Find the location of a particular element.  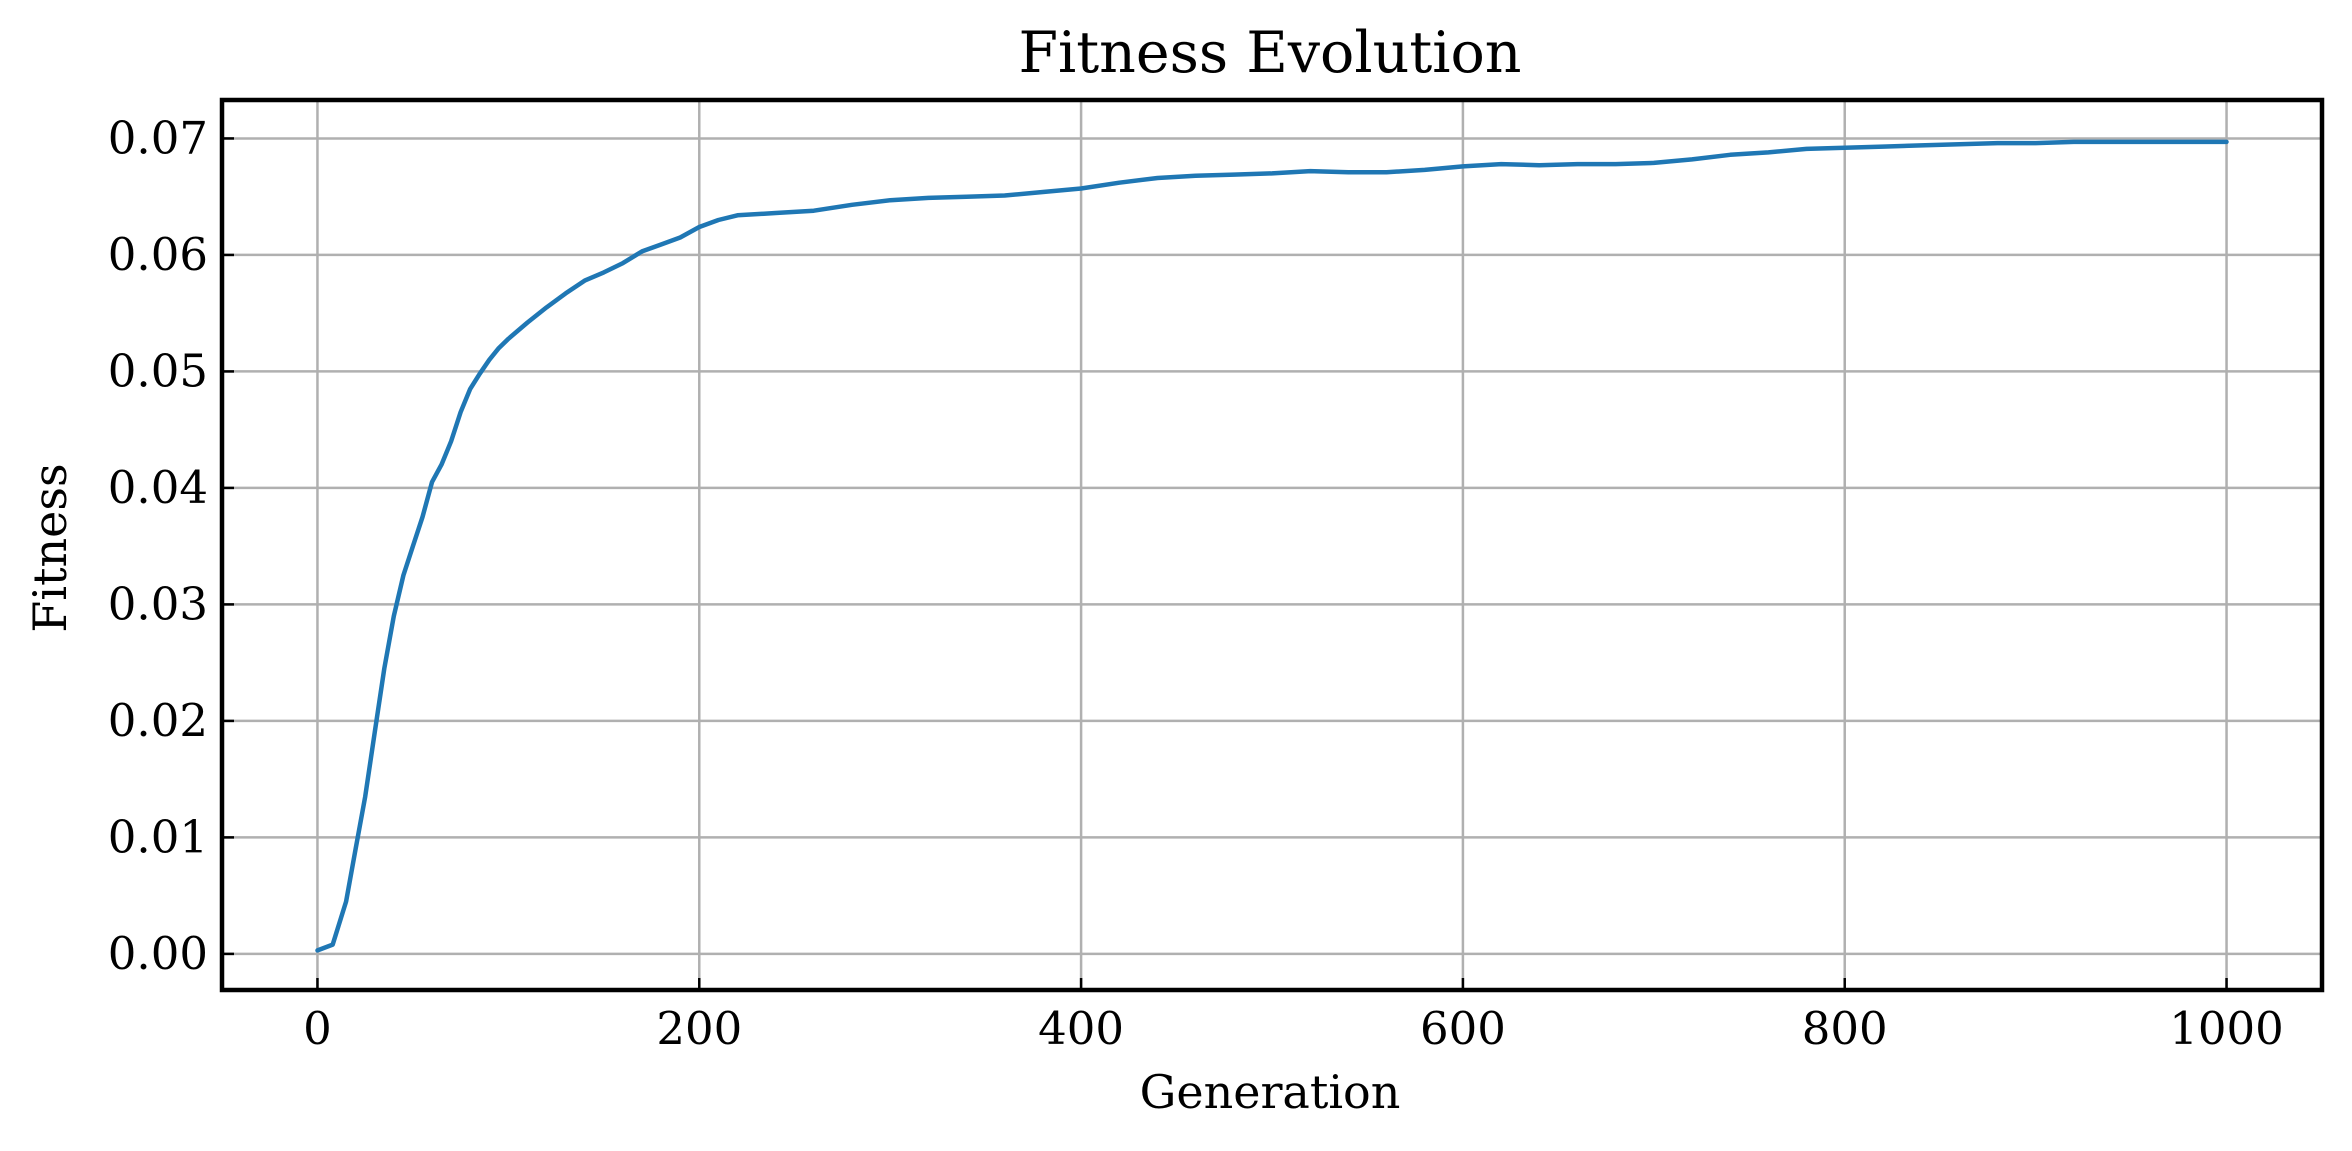

x-tick-label: 600 is located at coordinates (1463, 1028).